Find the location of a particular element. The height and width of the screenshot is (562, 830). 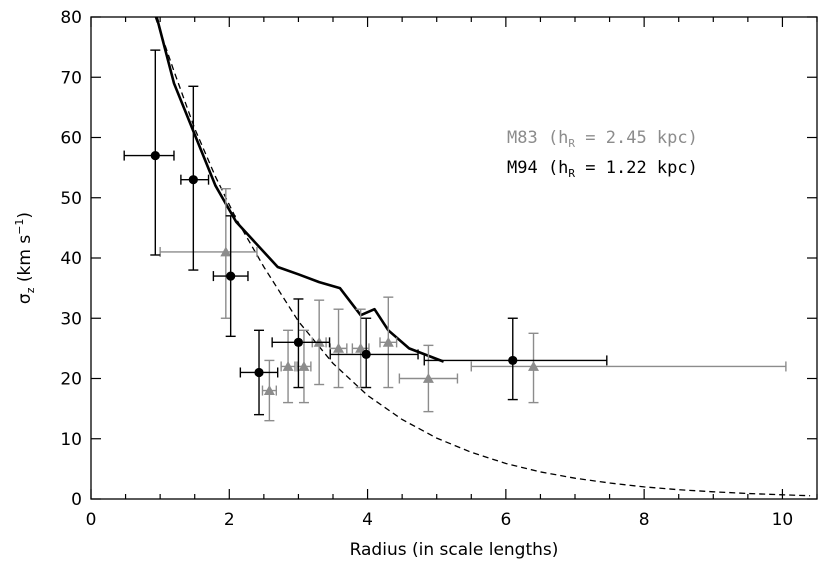

y-tick-labels: 0 10 20 30 40 50 60 70 80 is located at coordinates (71, 259).